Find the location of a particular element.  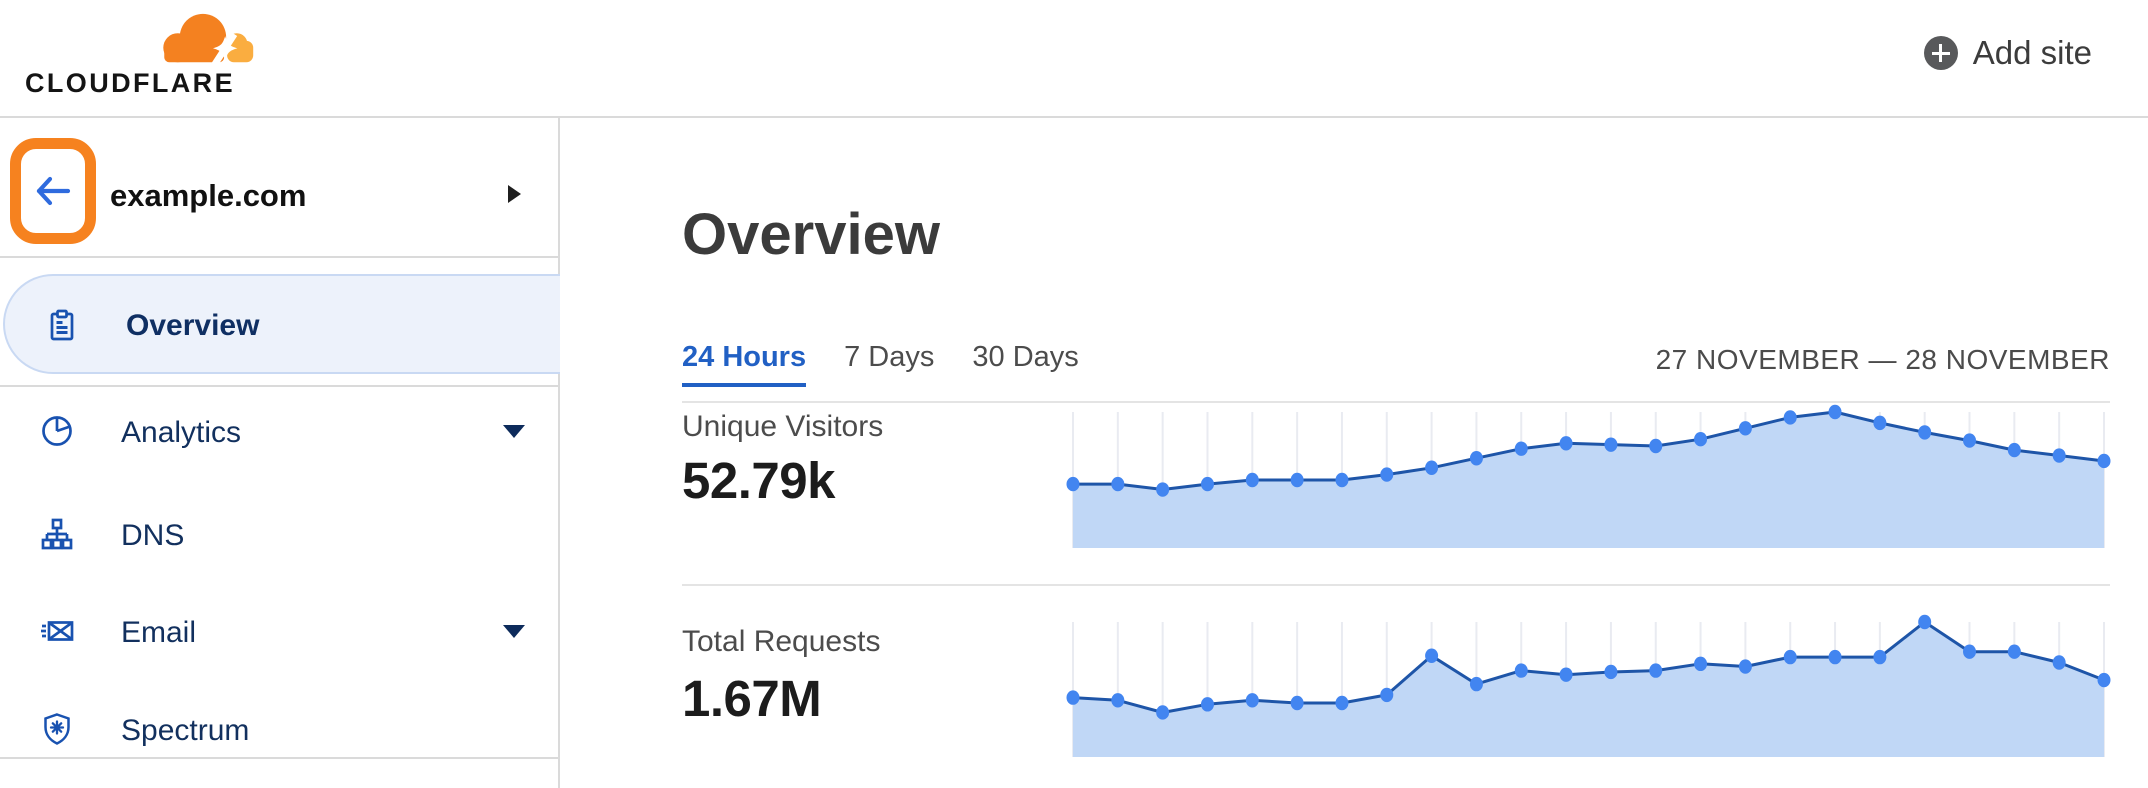

total-requests-label: Total Requests is located at coordinates (781, 641).